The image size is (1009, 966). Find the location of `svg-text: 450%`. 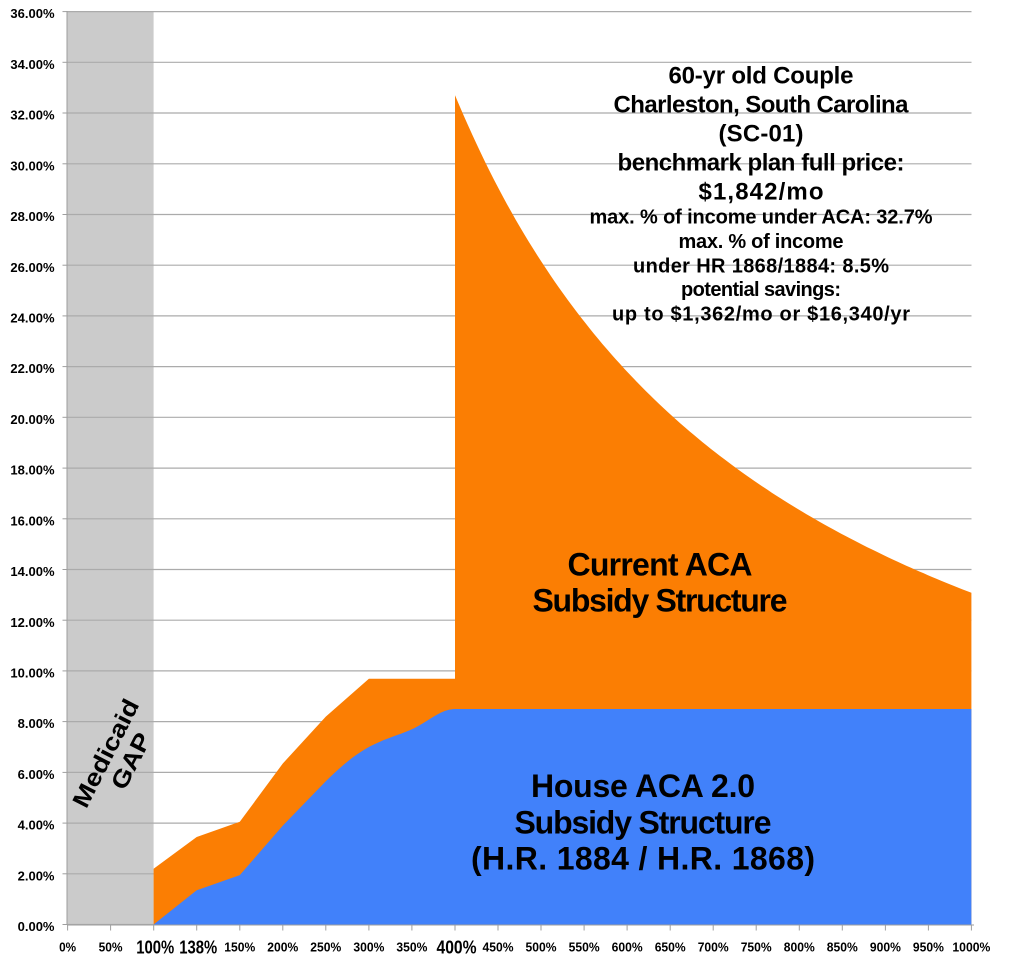

svg-text: 450% is located at coordinates (498, 947).